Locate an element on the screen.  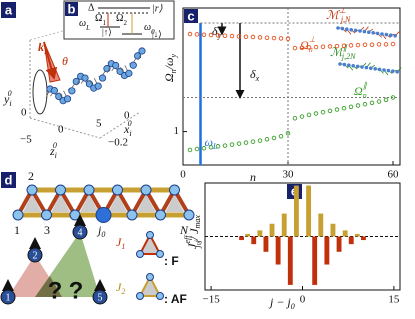
site-label: 1 is located at coordinates (17, 230).